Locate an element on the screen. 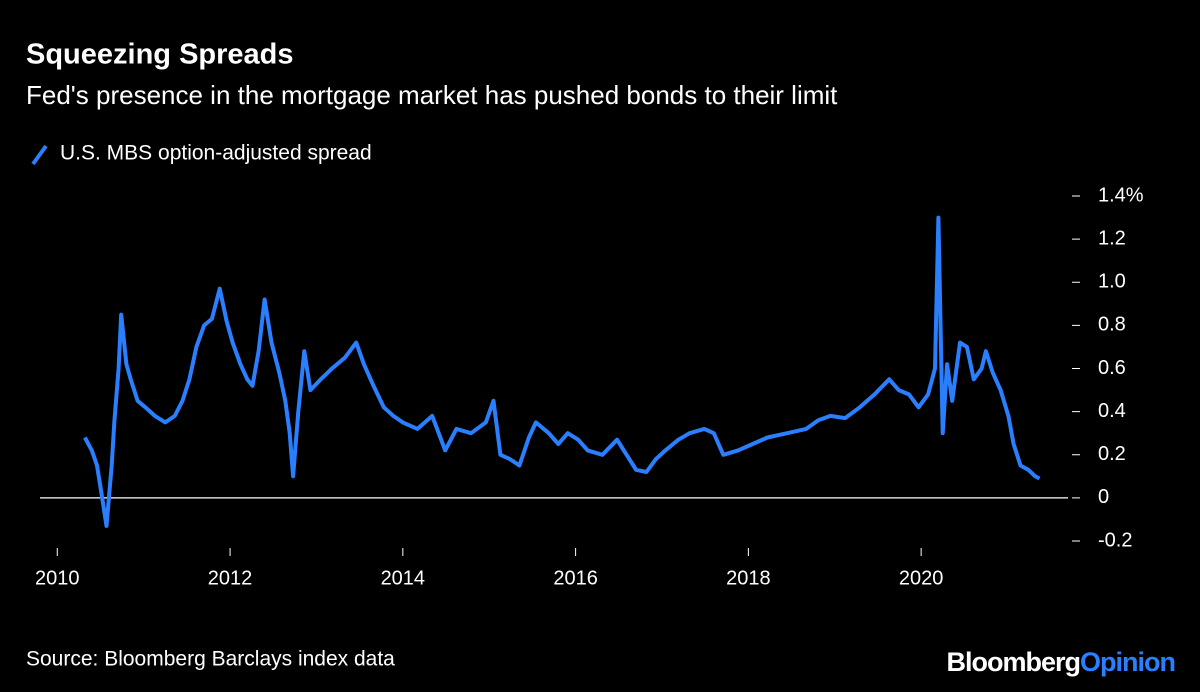 This screenshot has width=1200, height=692. y-tick-label: 1.4% is located at coordinates (1121, 195).